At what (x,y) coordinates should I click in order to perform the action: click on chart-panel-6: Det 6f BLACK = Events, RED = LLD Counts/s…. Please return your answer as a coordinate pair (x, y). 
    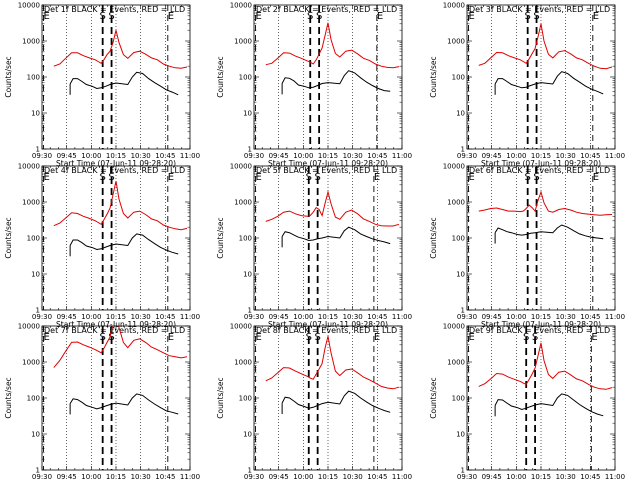
    Looking at the image, I should click on (527, 246).